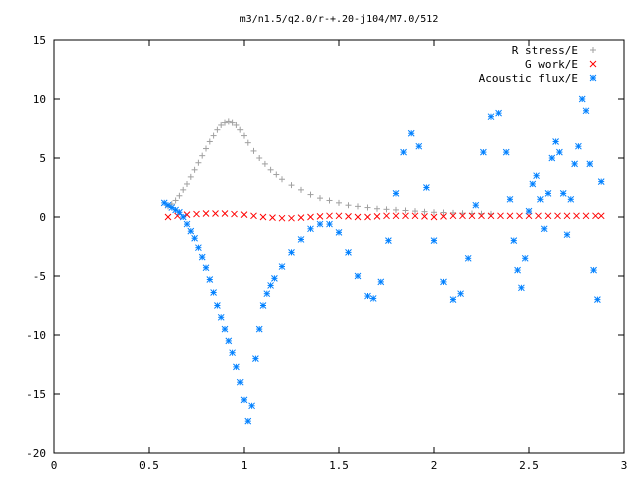 The height and width of the screenshot is (480, 640). What do you see at coordinates (36, 453) in the screenshot?
I see `y-tick-label: -20` at bounding box center [36, 453].